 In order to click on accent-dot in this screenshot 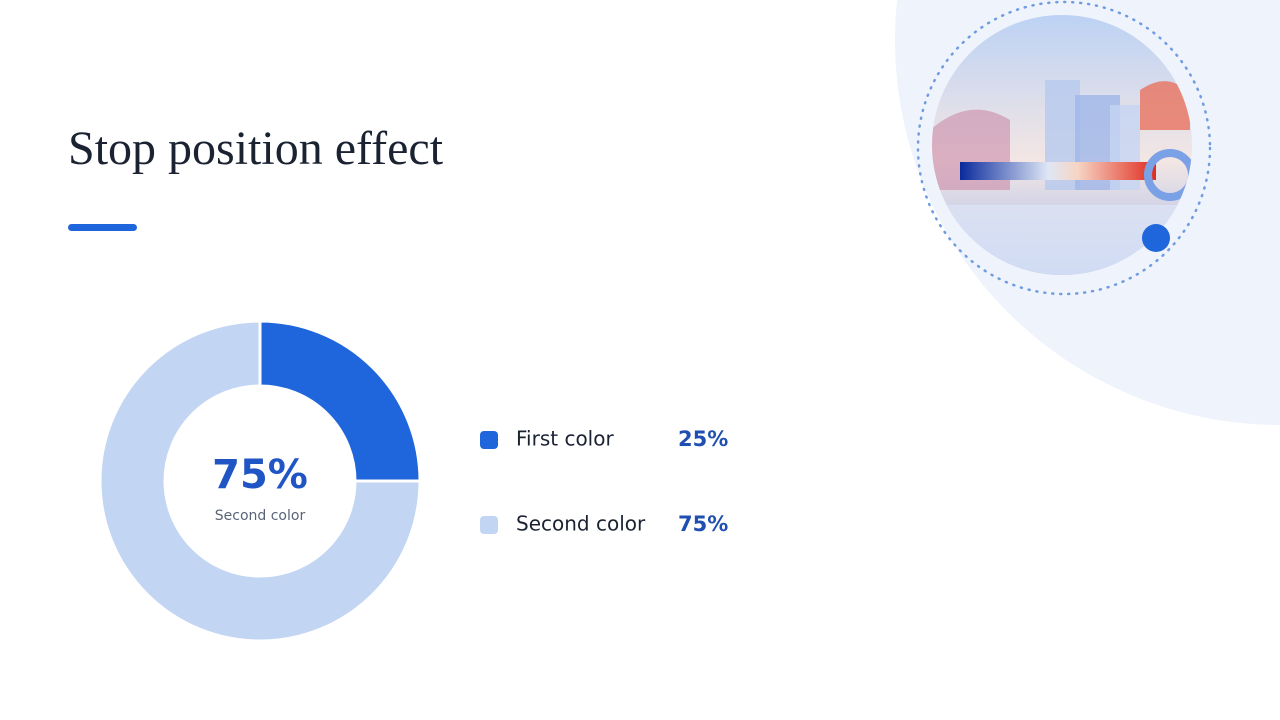, I will do `click(1156, 238)`.